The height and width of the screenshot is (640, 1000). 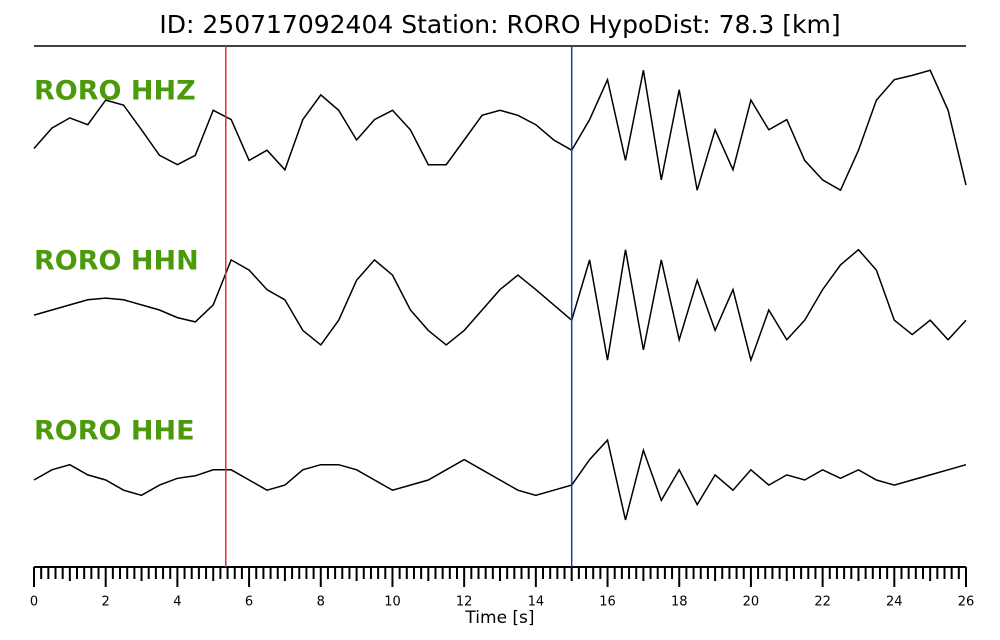 I want to click on x-tick-label: 0, so click(x=34, y=602).